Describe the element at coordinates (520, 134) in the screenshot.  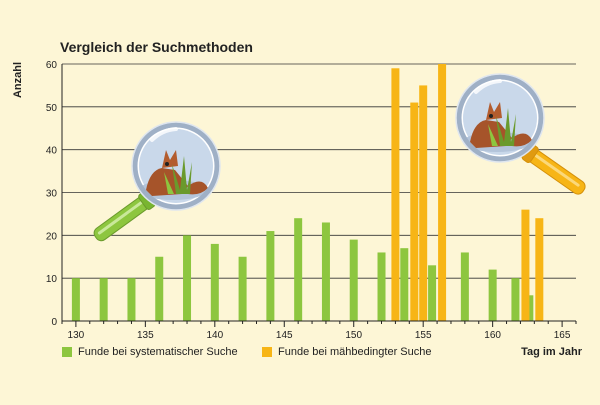
I see `magnifier-right-icon` at that location.